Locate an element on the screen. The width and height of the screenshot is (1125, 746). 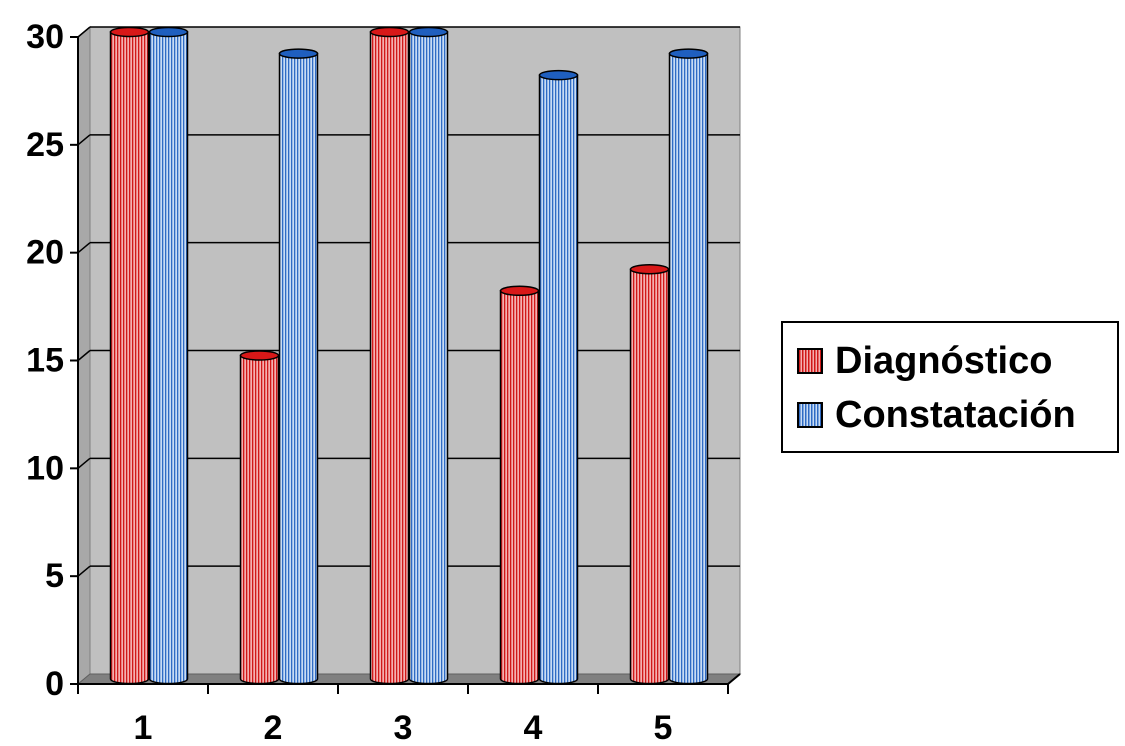
legend-label-diagnostico: Diagnóstico is located at coordinates (944, 360).